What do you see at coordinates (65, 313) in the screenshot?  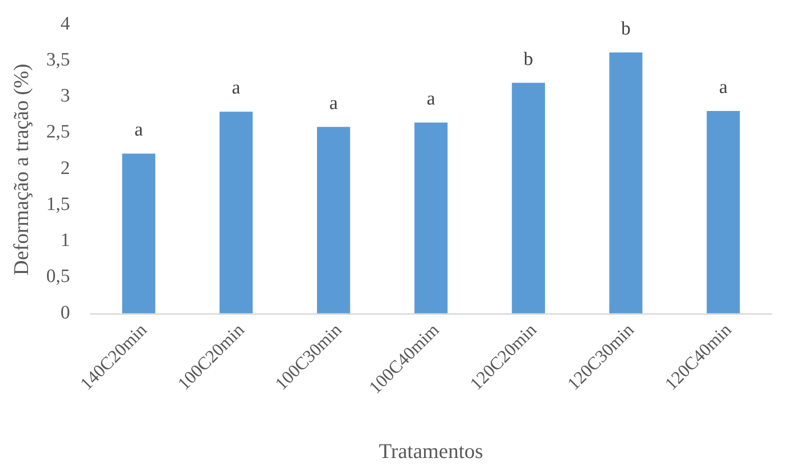 I see `y-tick-label: 0` at bounding box center [65, 313].